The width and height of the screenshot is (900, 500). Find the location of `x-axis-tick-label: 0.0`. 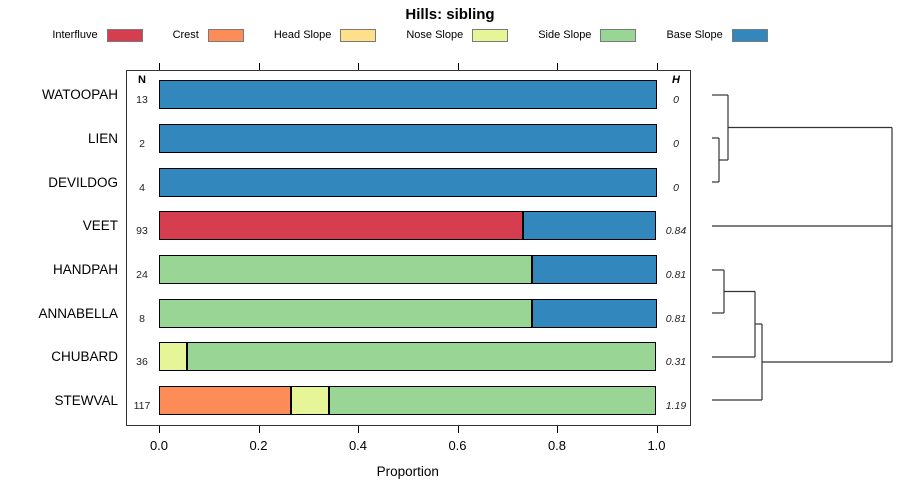

x-axis-tick-label: 0.0 is located at coordinates (159, 445).